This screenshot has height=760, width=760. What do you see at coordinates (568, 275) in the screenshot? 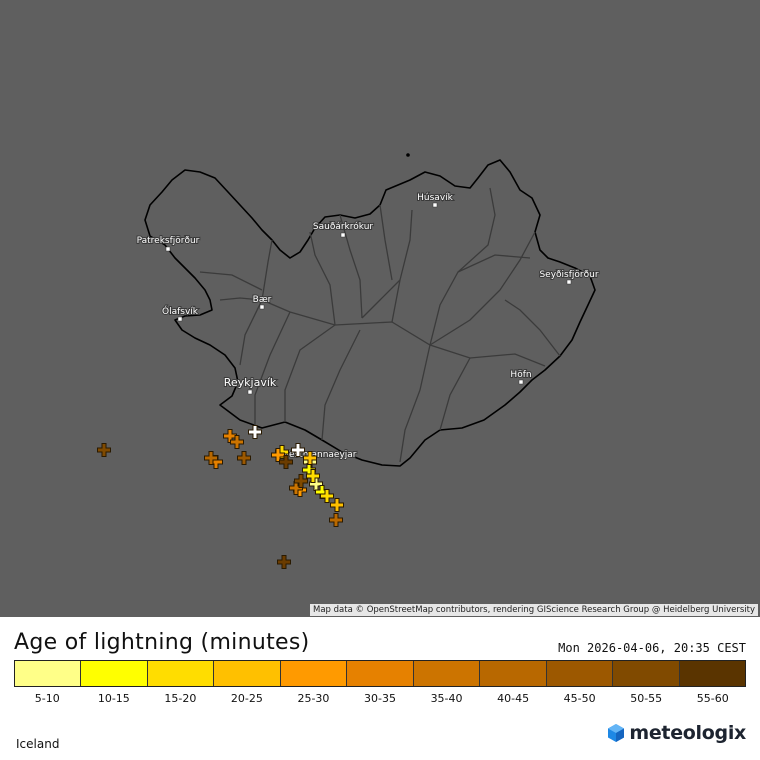
I see `place-label-seydisfjordur: Seyðisfjörður` at bounding box center [568, 275].